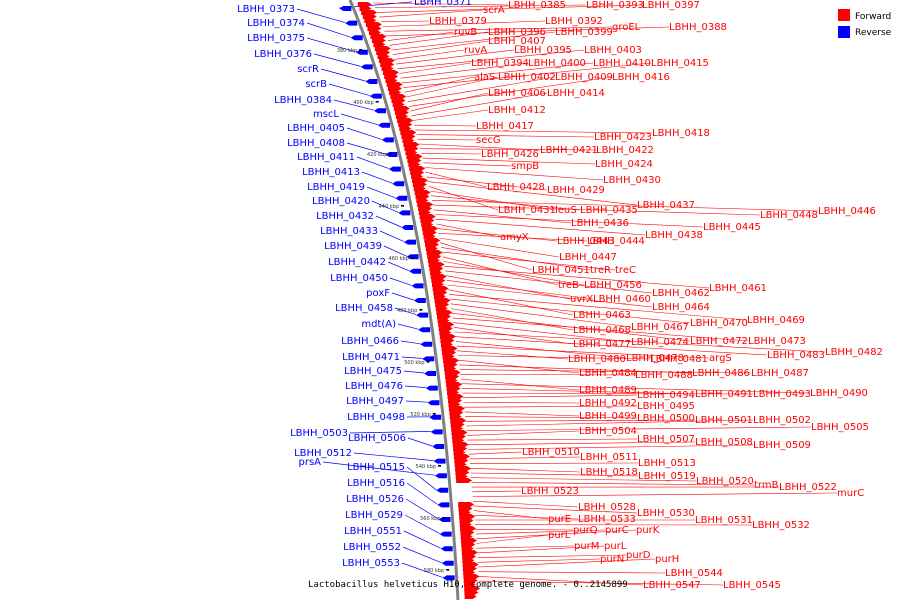 The height and width of the screenshot is (600, 900). I want to click on reverse-gene-label: LBHH_0552, so click(372, 547).